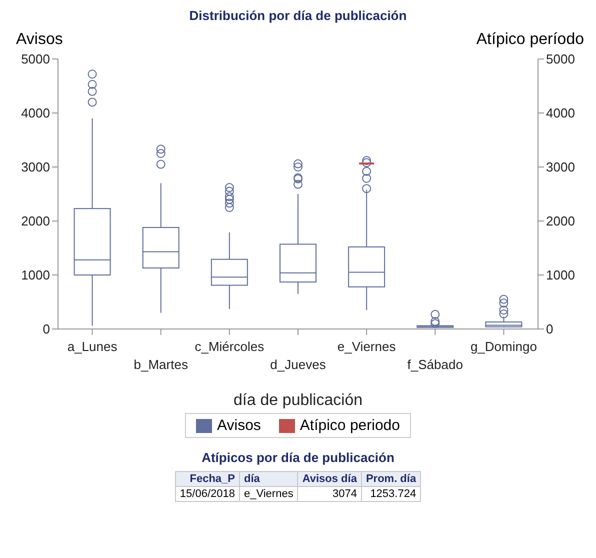 The width and height of the screenshot is (596, 558). I want to click on legend-label: Avisos, so click(238, 425).